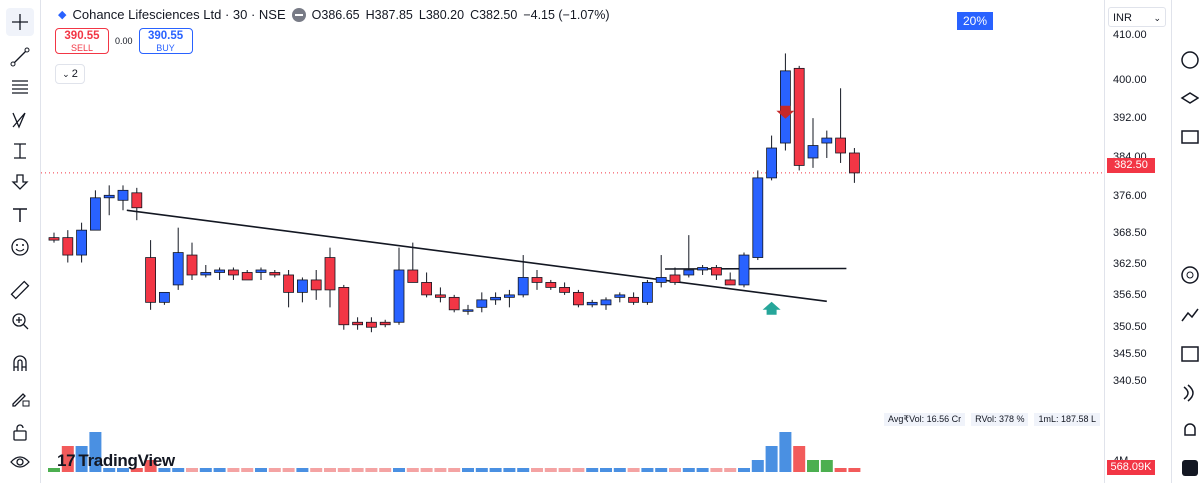 This screenshot has width=1199, height=483. I want to click on fib-icon, so click(20, 87).